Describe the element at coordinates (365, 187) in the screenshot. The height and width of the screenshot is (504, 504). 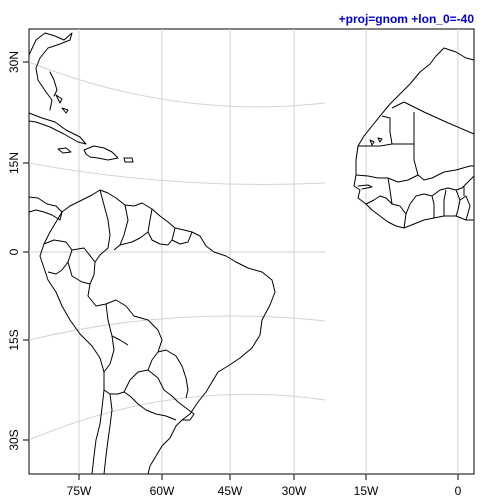
I see `gambia-inlet` at that location.